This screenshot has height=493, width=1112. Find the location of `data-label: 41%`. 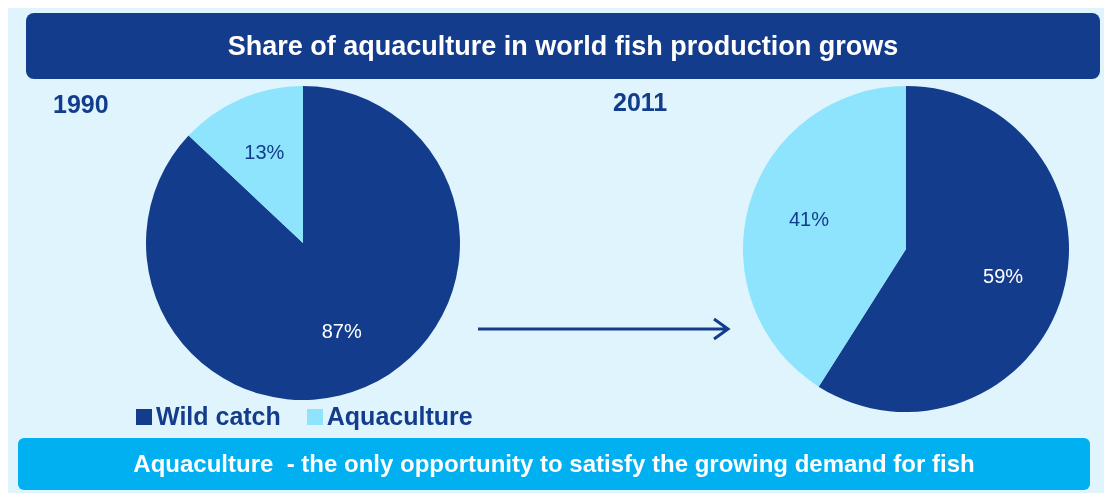

data-label: 41% is located at coordinates (809, 219).